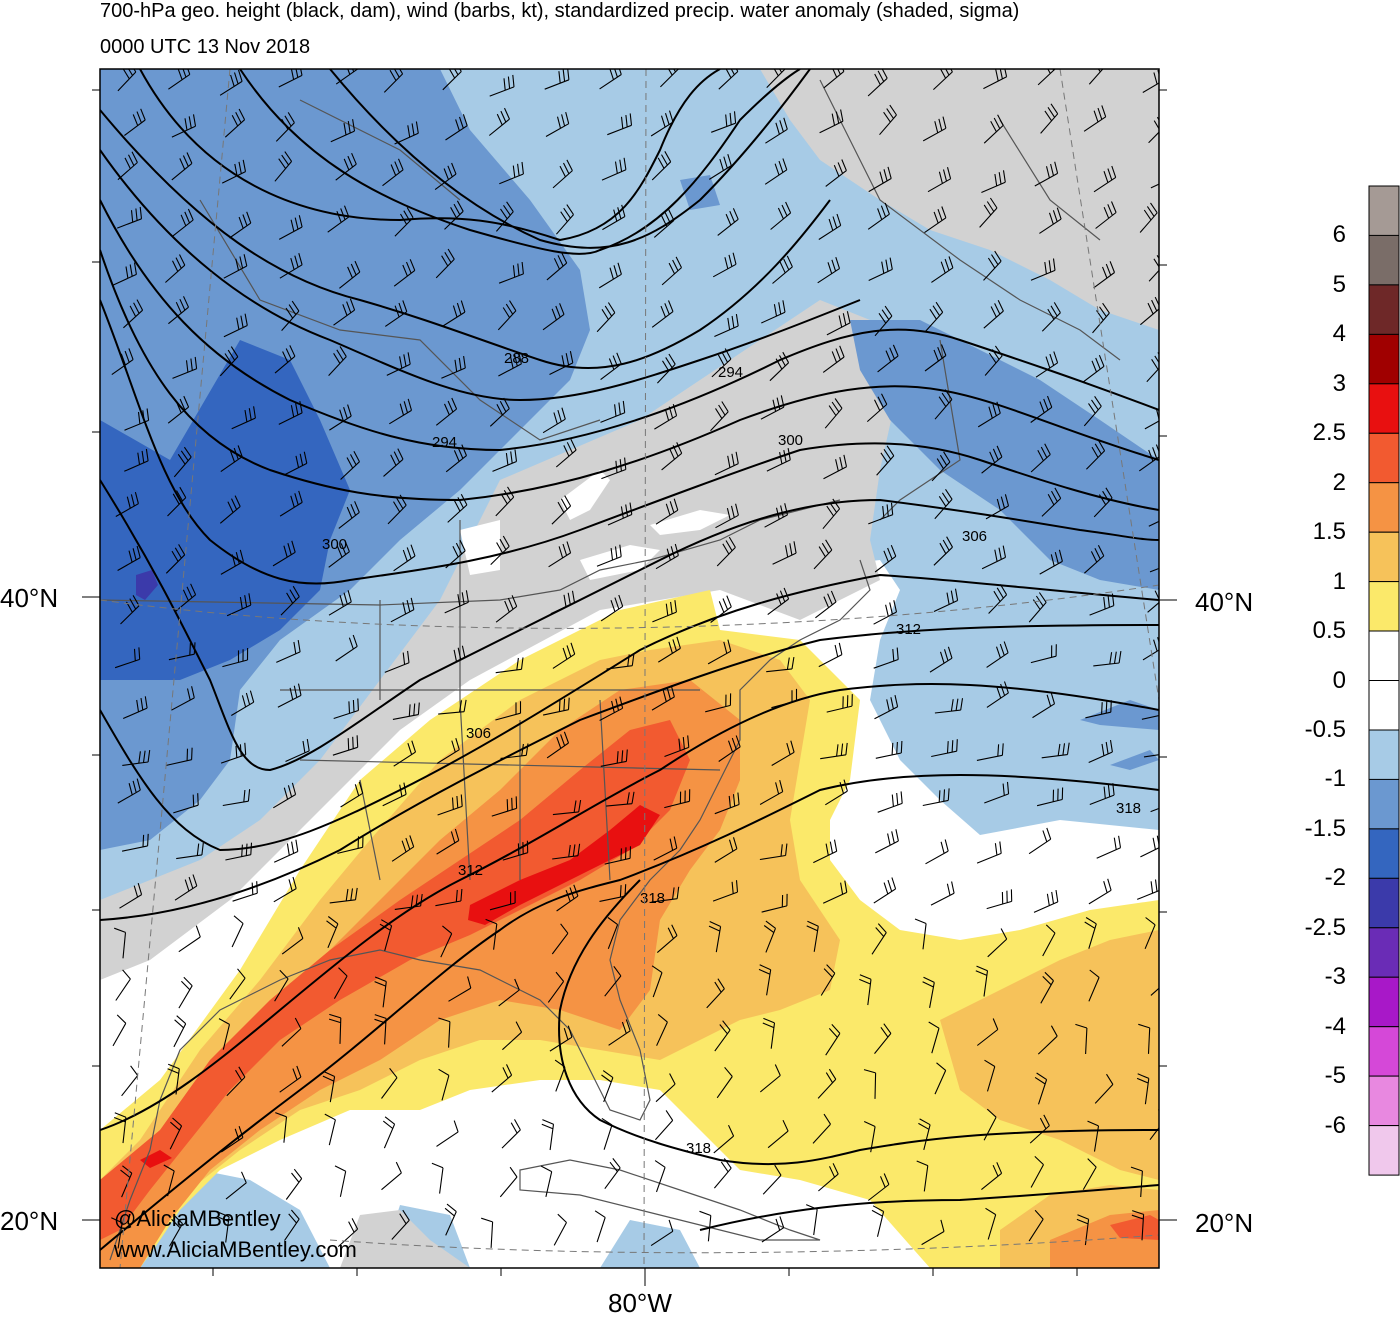 This screenshot has height=1328, width=1400. I want to click on colorbar-label: -2, so click(1335, 878).